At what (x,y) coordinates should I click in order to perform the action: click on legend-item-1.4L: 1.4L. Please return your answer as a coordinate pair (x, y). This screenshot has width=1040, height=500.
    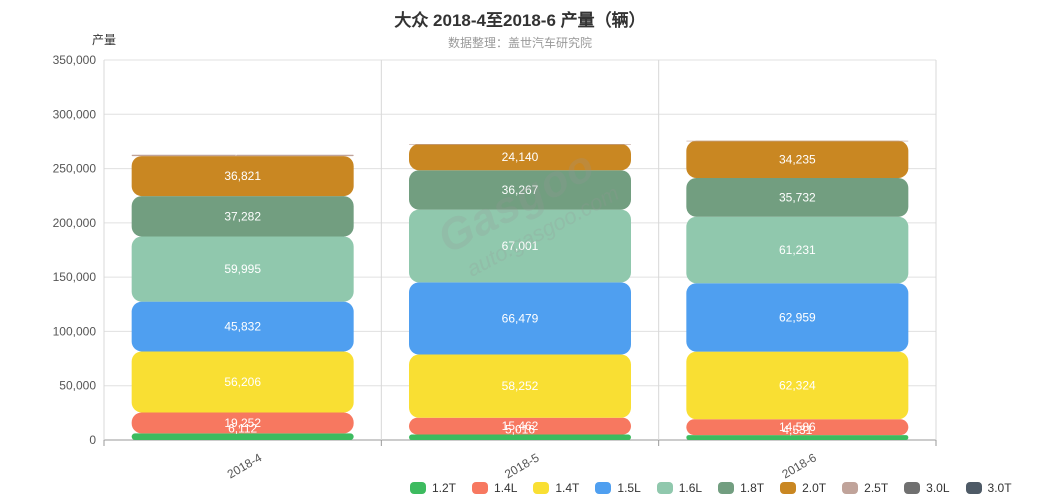
    Looking at the image, I should click on (494, 488).